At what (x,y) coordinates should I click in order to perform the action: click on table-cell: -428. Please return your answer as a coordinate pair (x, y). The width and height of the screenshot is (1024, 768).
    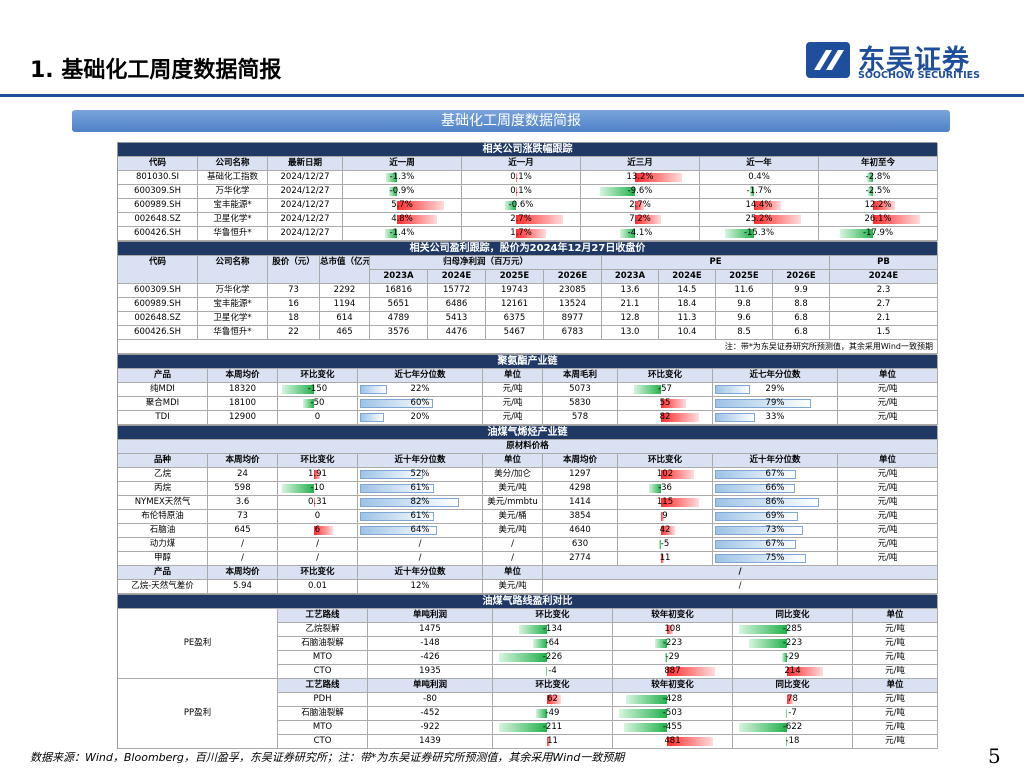
    Looking at the image, I should click on (673, 700).